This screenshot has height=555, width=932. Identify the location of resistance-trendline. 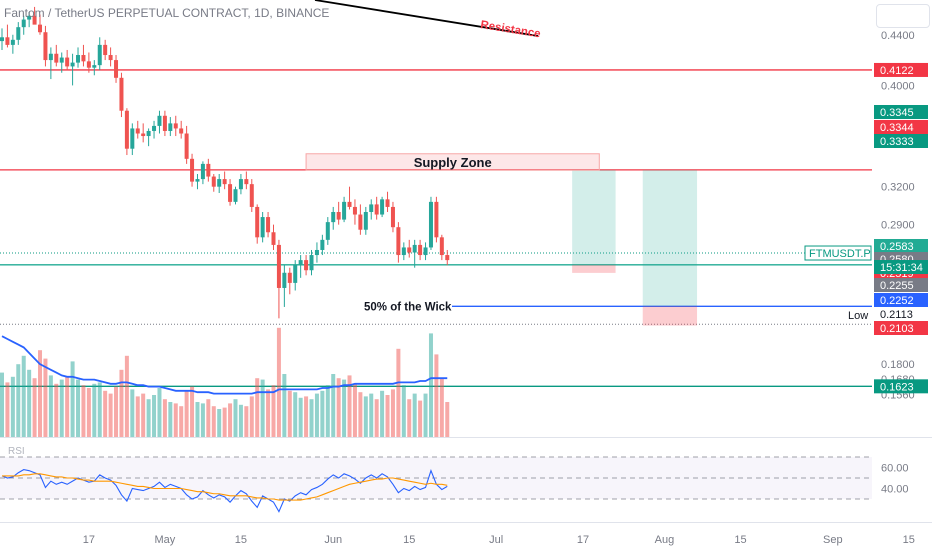
(426, 18).